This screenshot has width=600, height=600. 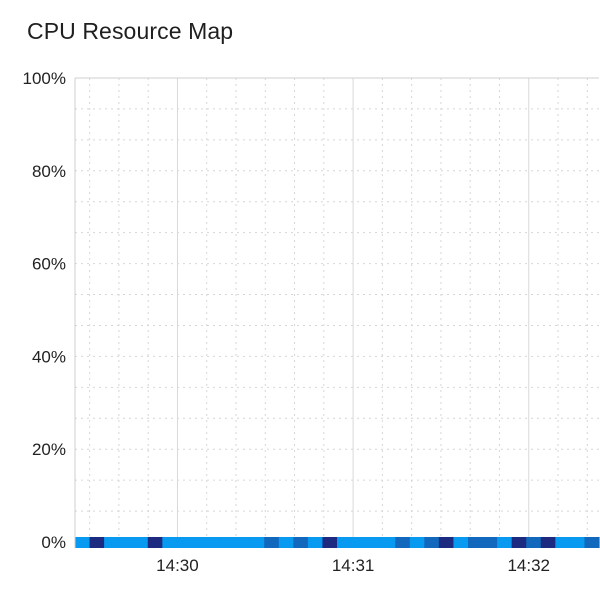 What do you see at coordinates (49, 356) in the screenshot?
I see `y-tick-label: 40%` at bounding box center [49, 356].